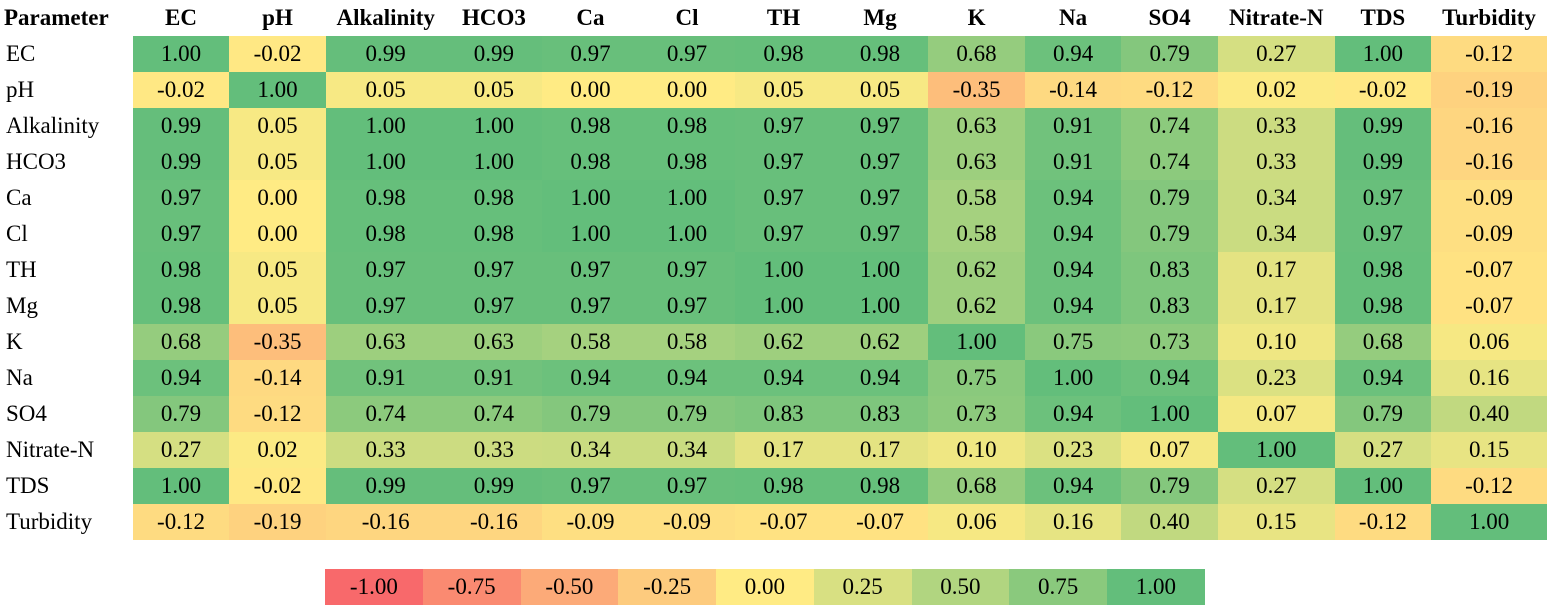  What do you see at coordinates (880, 17) in the screenshot?
I see `column-header: Mg` at bounding box center [880, 17].